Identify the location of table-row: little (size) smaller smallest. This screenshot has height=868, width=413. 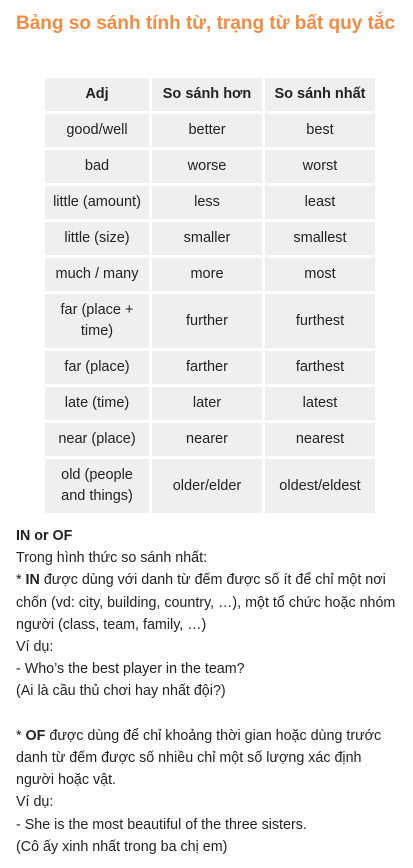
(210, 238).